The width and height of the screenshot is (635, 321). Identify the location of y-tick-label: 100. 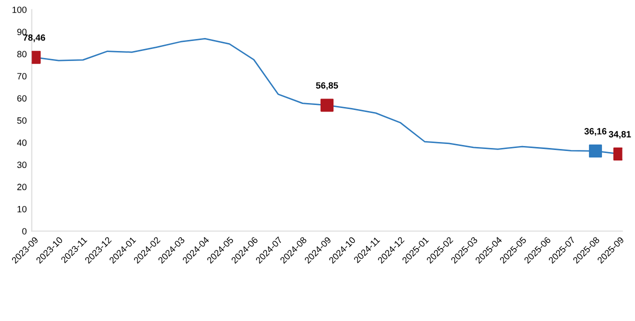
(19, 9).